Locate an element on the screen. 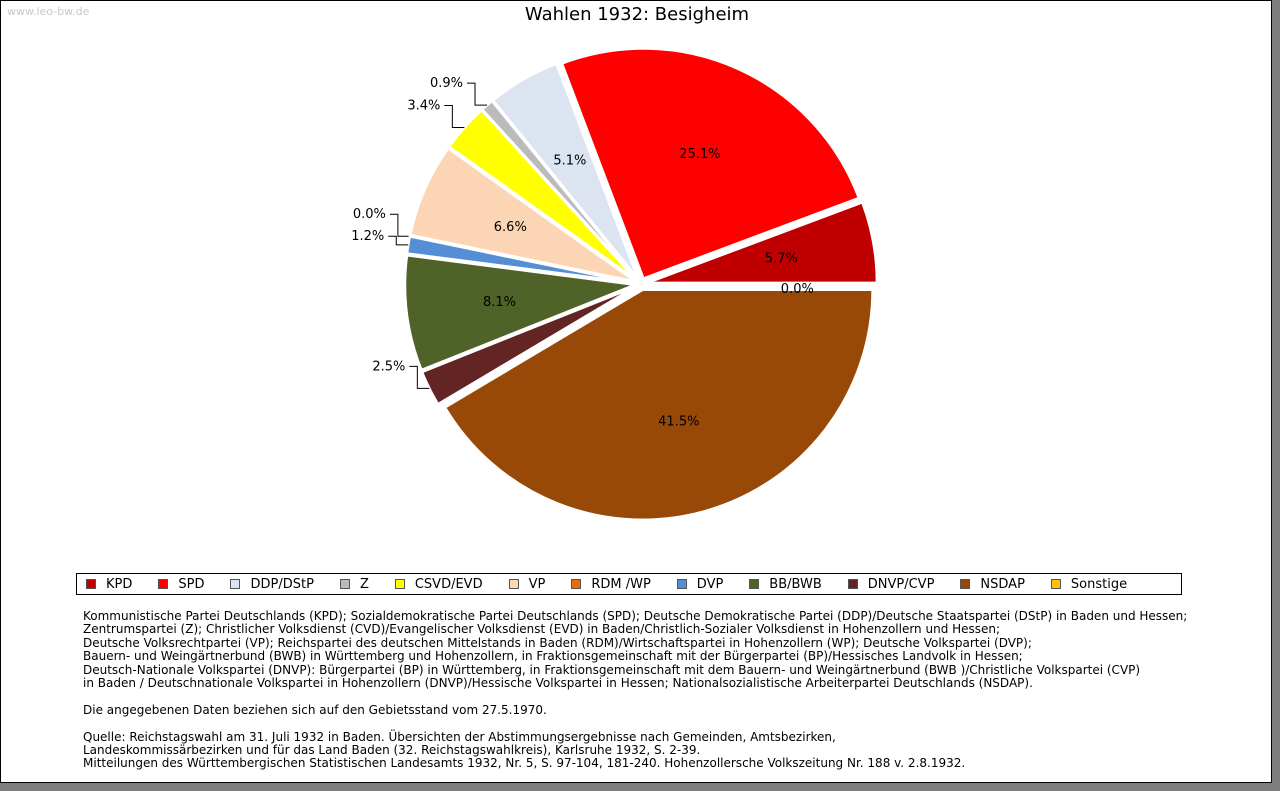 This screenshot has height=791, width=1280. slice-label-z: 0.9% is located at coordinates (446, 83).